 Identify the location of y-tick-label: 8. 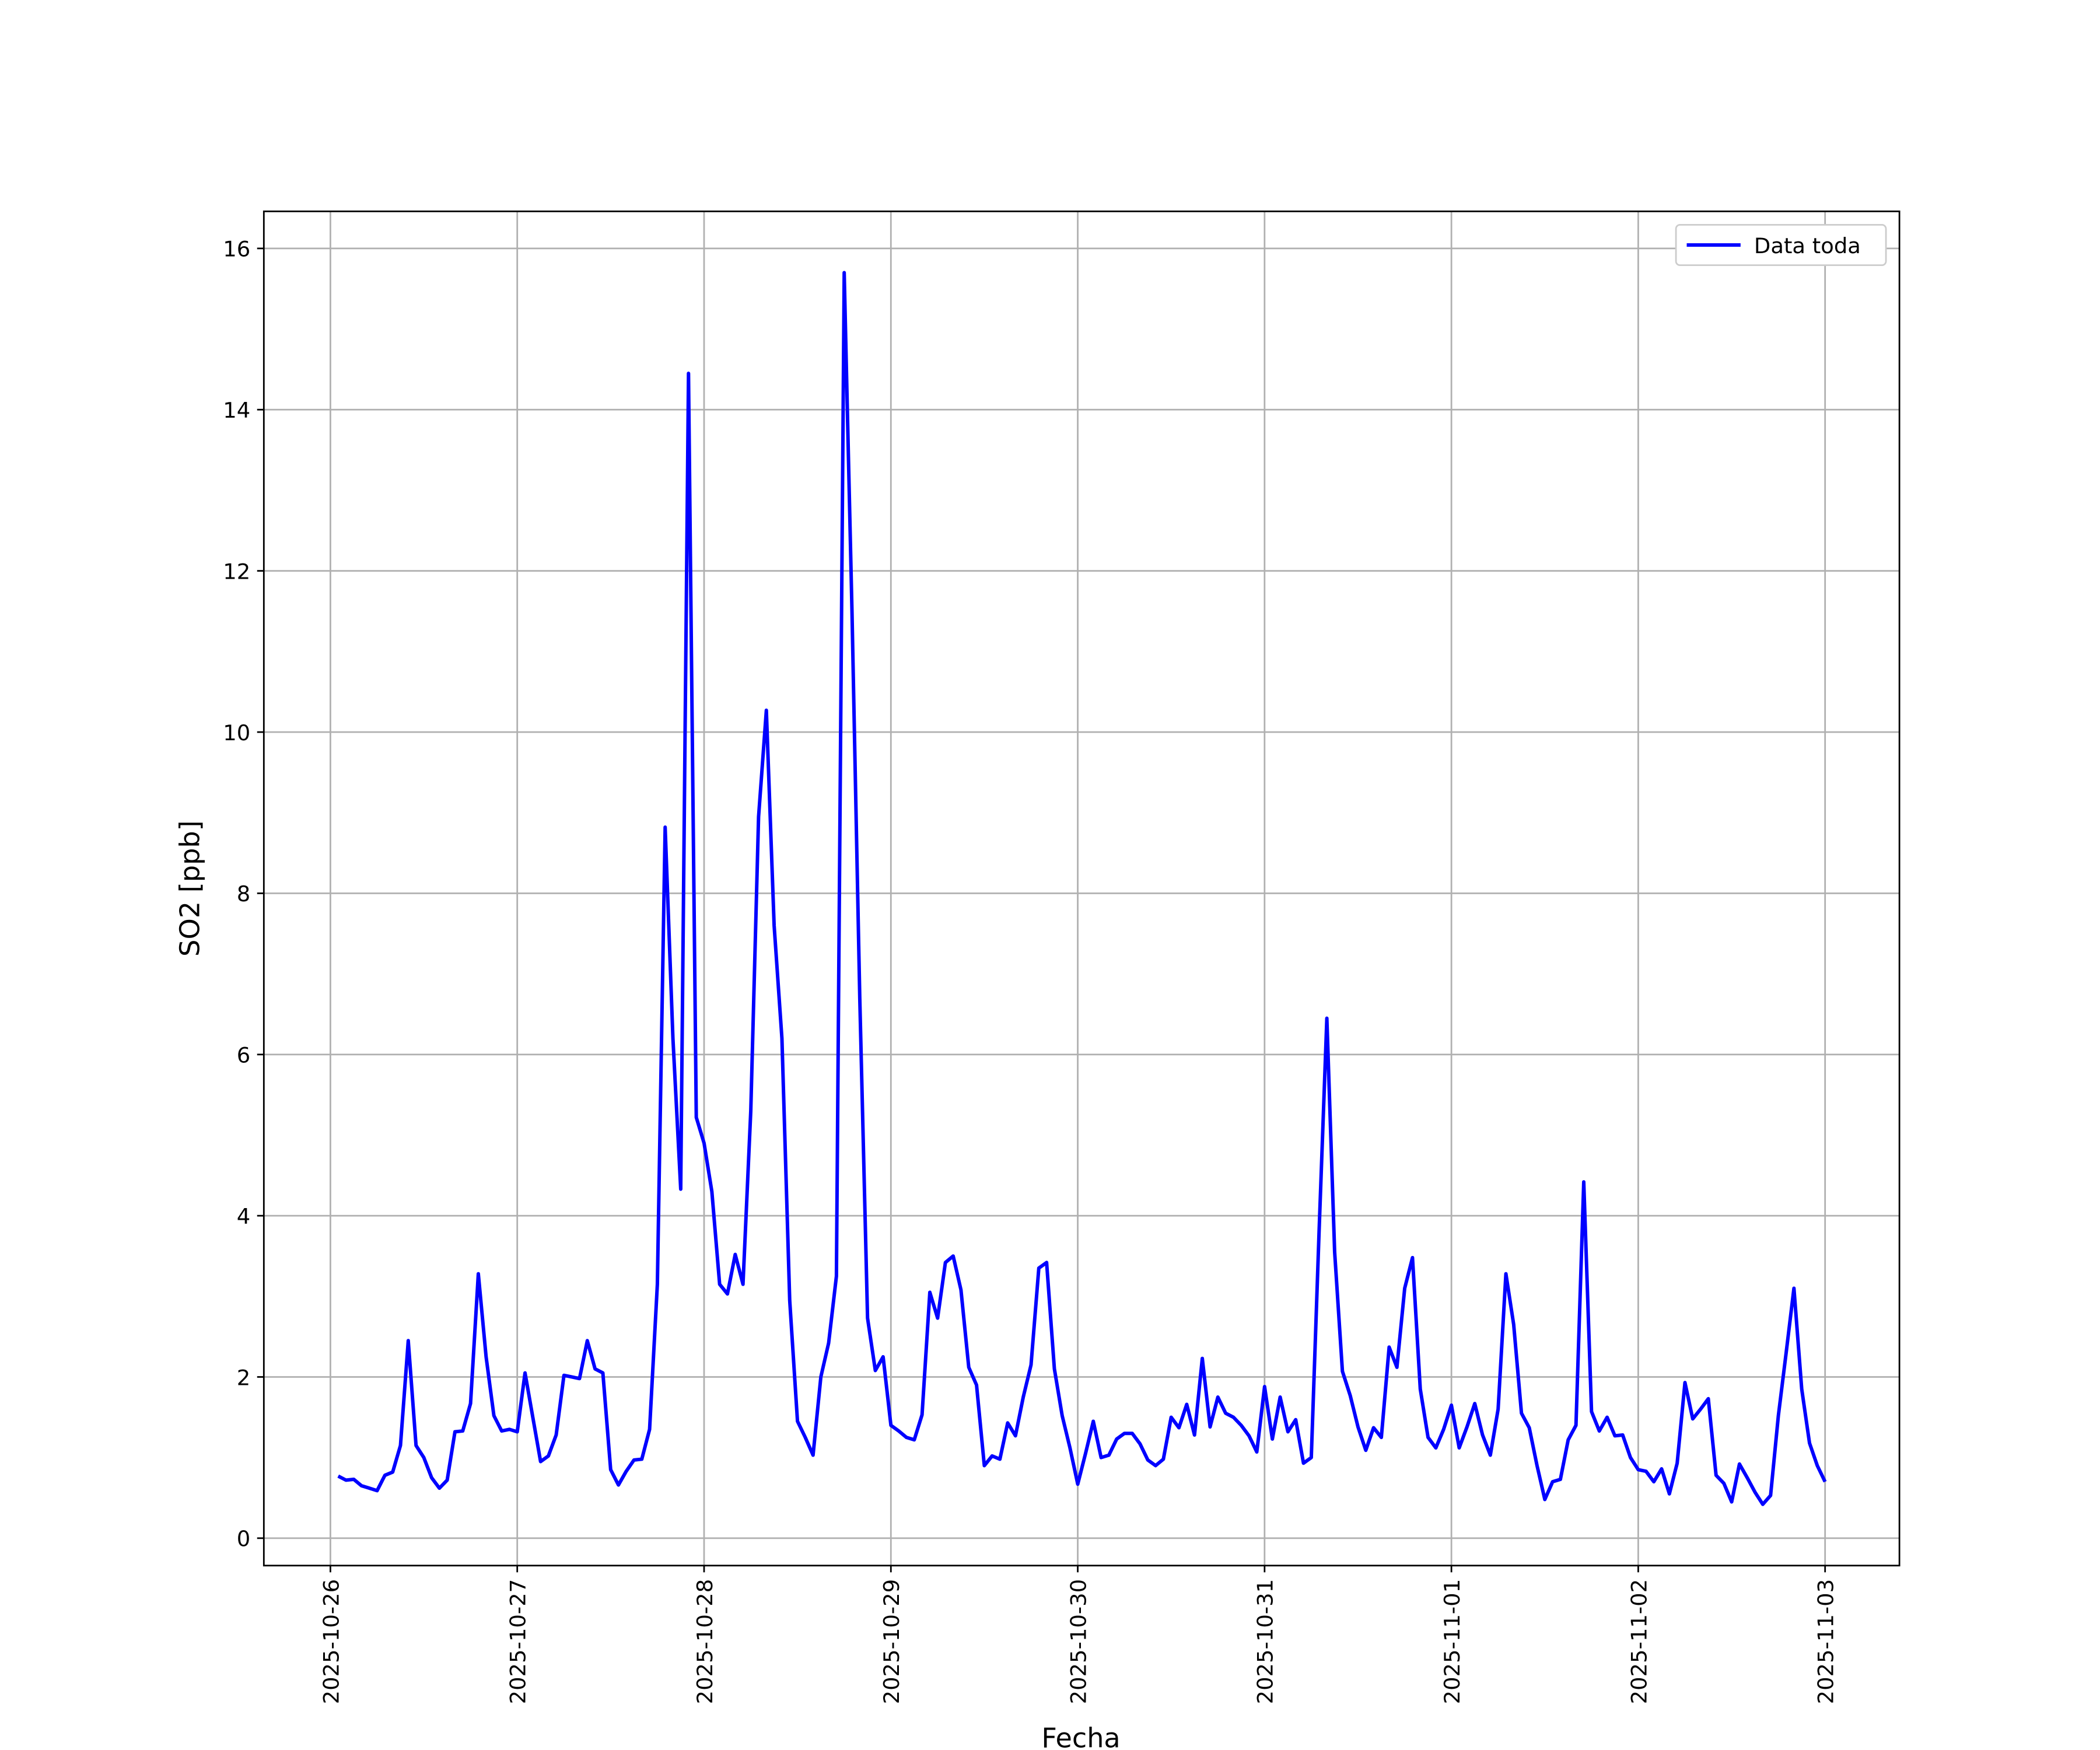
(243, 894).